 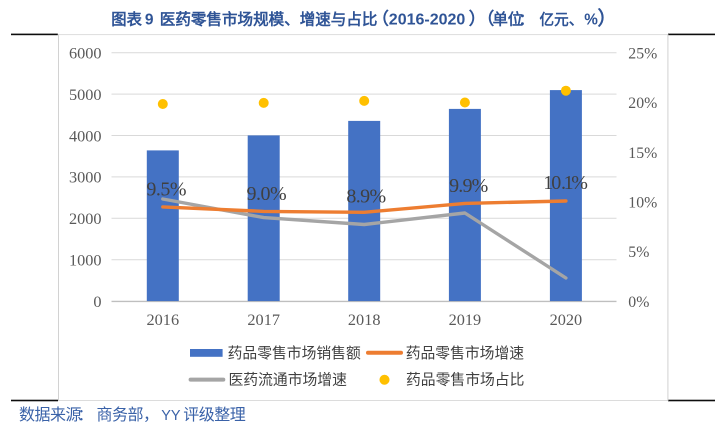 I want to click on svg-text: 评级整理, so click(x=214, y=415).